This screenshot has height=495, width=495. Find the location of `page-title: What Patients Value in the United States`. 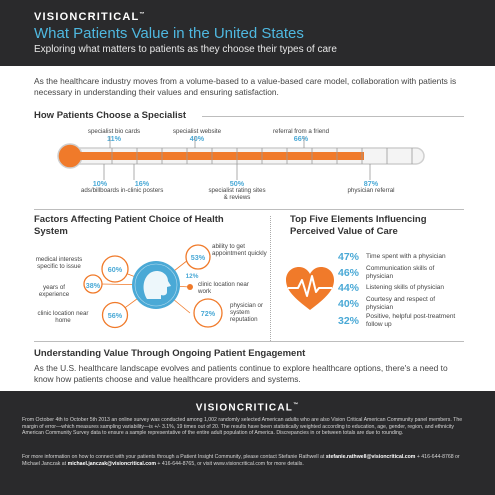

page-title: What Patients Value in the United States is located at coordinates (169, 33).